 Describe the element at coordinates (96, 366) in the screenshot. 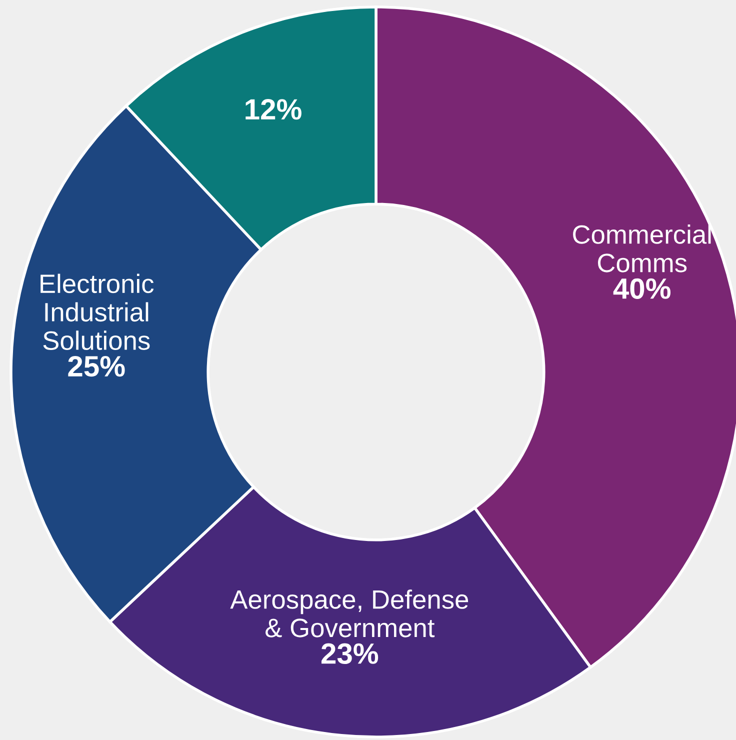

I see `data-label: 25%` at that location.